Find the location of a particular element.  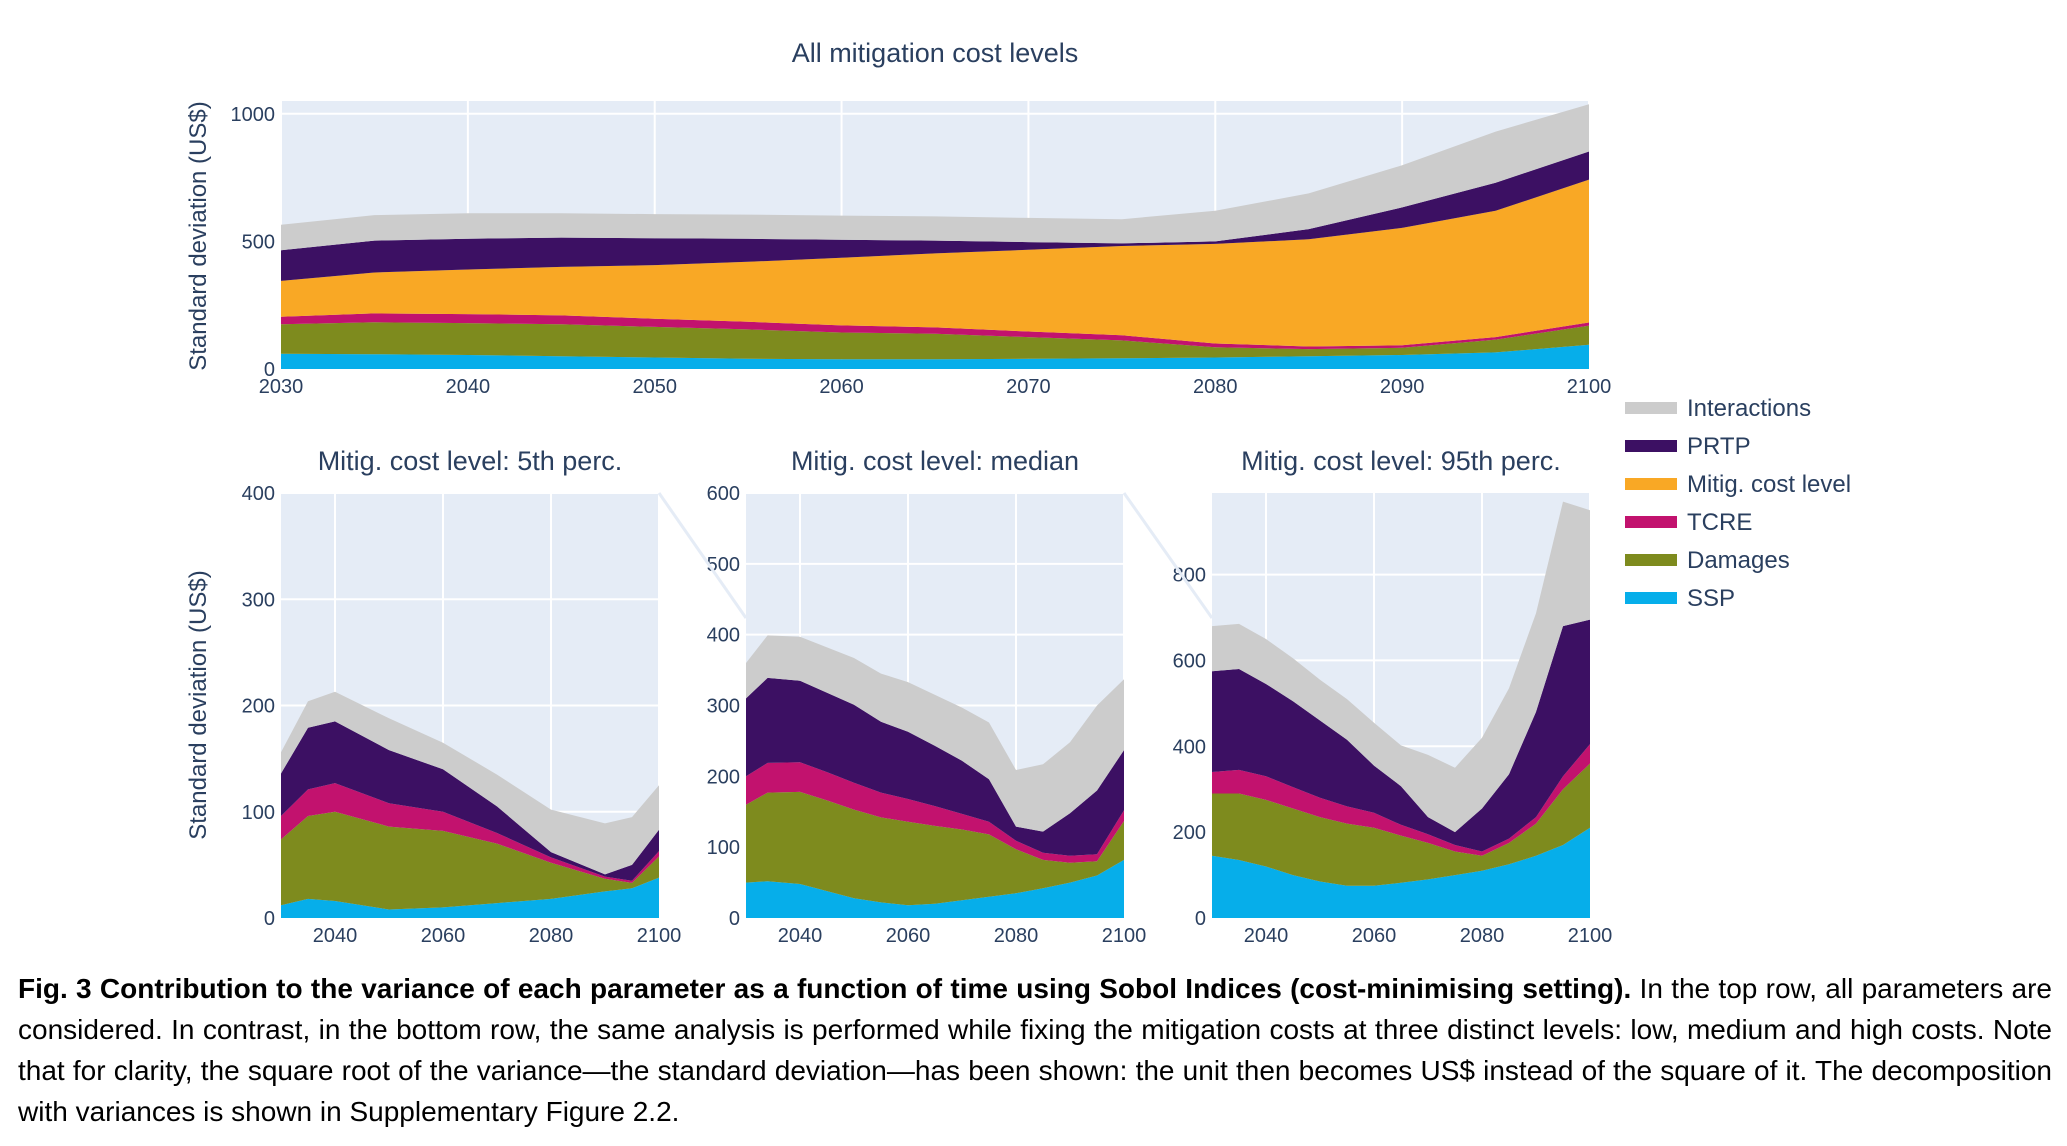

area-mitig-cost-level is located at coordinates (935, 263).